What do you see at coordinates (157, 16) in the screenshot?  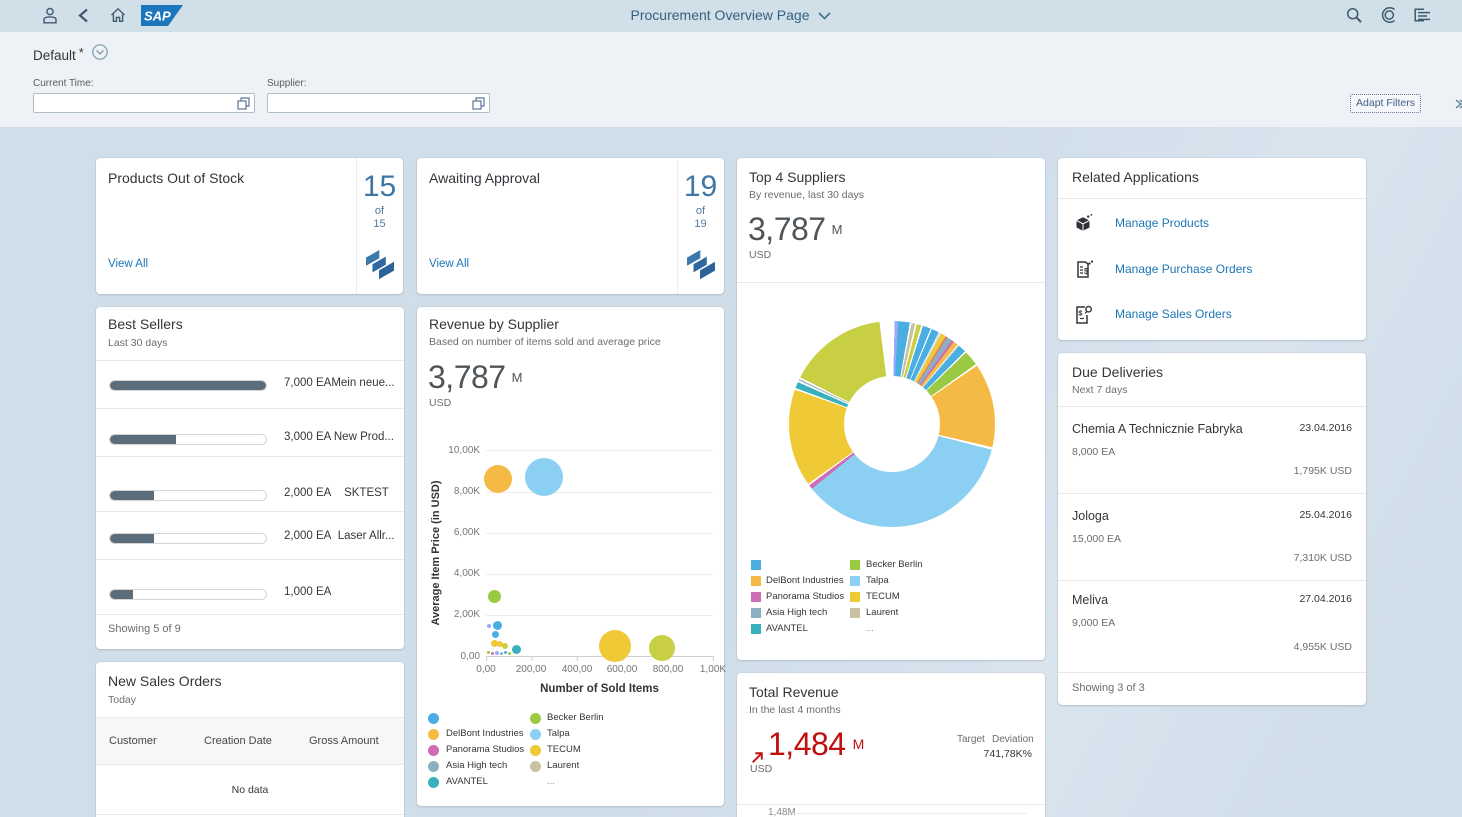 I see `svg-text: SAP` at bounding box center [157, 16].